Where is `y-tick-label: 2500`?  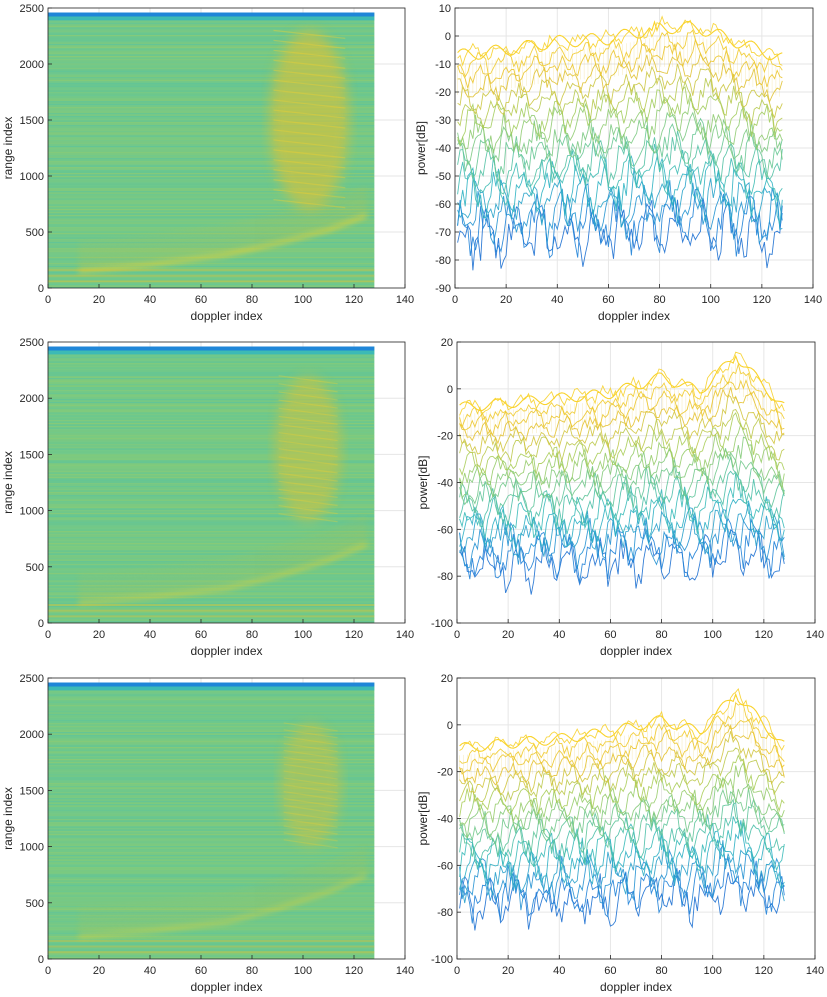 y-tick-label: 2500 is located at coordinates (32, 679).